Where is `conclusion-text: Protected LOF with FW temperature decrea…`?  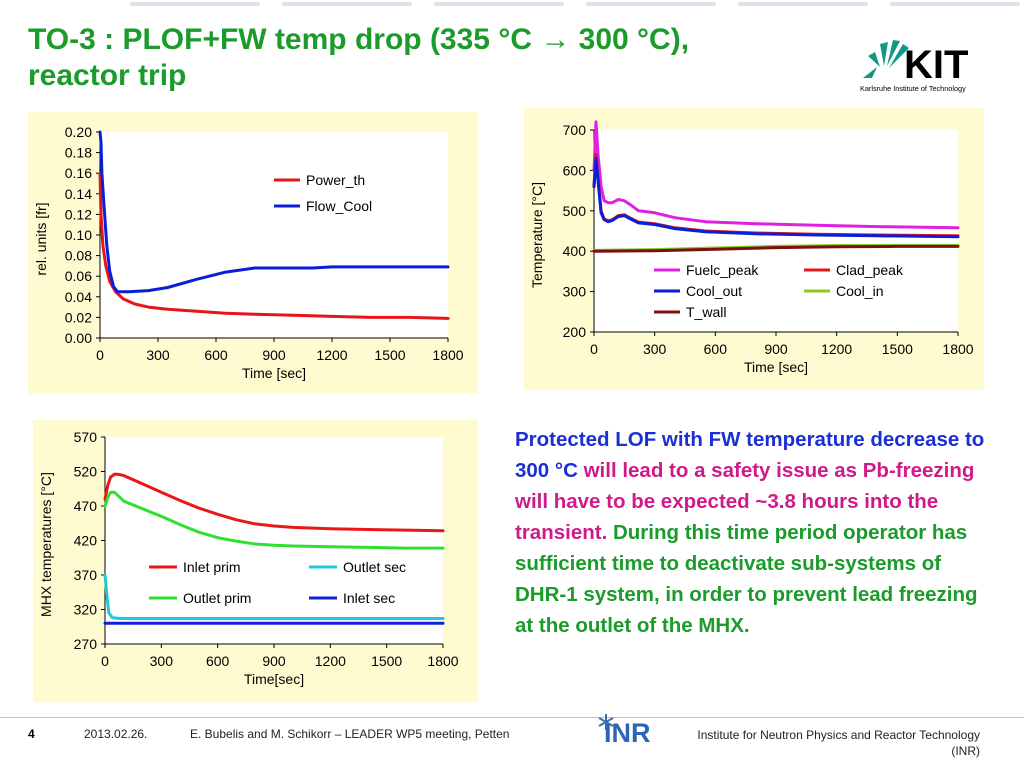 conclusion-text: Protected LOF with FW temperature decrea… is located at coordinates (755, 532).